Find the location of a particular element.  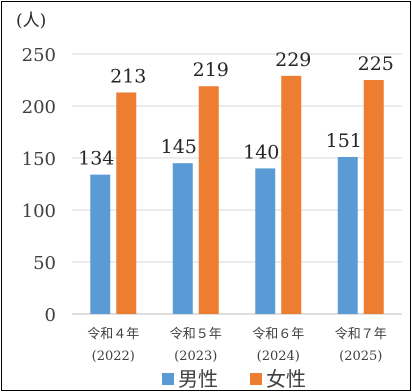

legend-label: 女性 is located at coordinates (286, 379).